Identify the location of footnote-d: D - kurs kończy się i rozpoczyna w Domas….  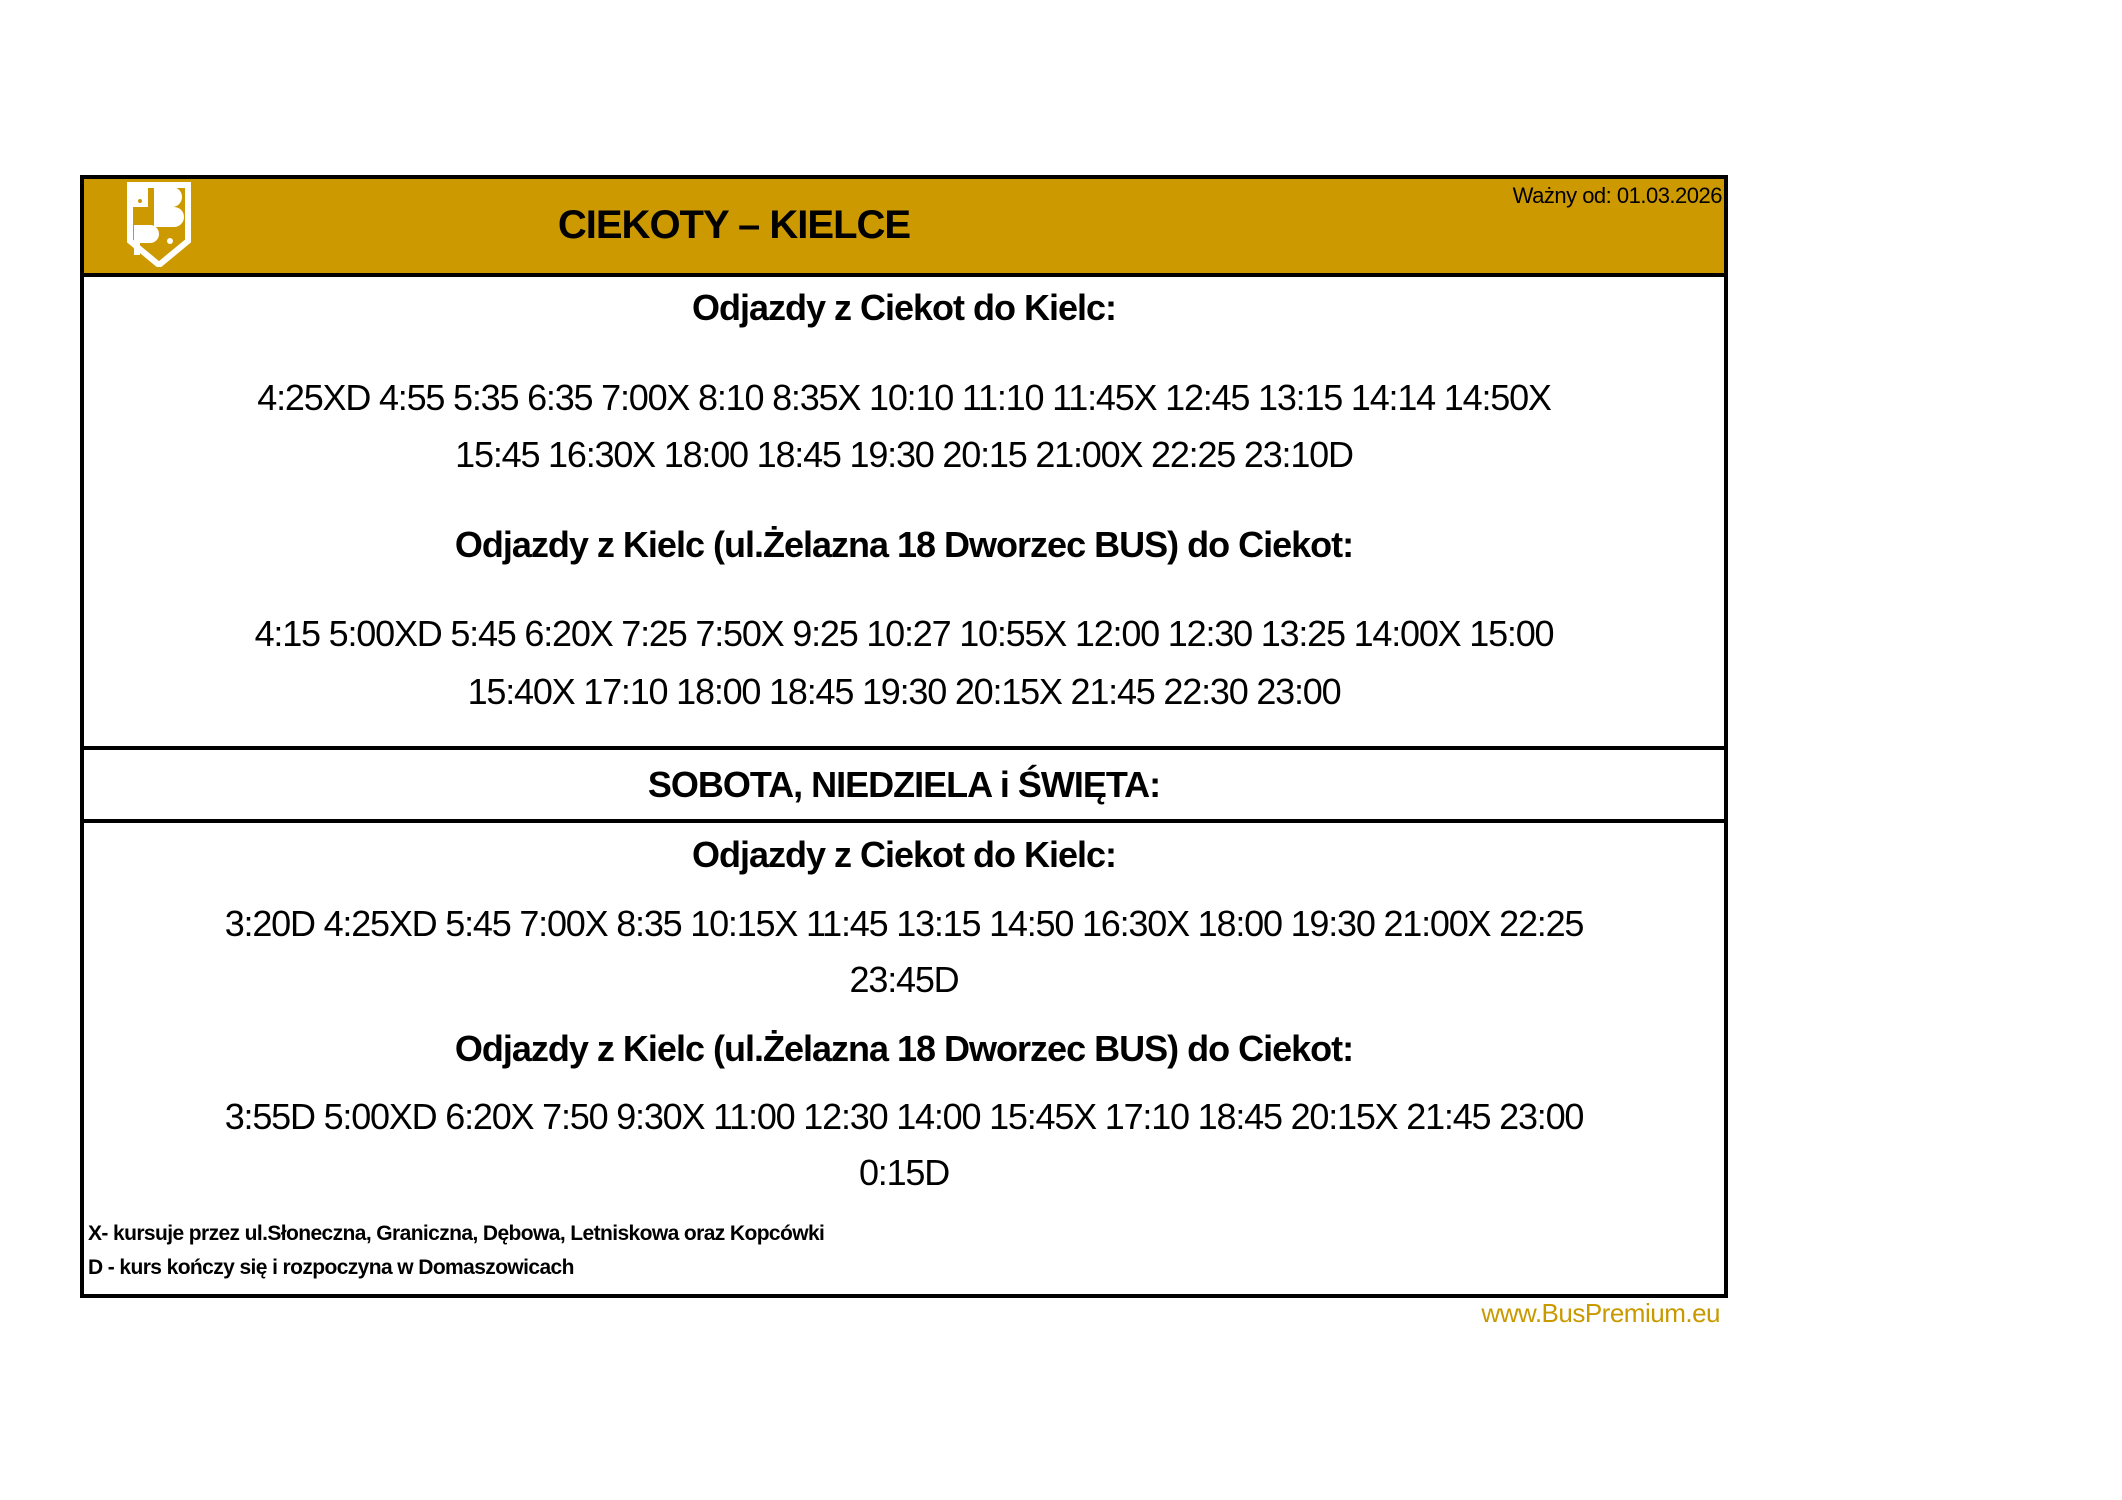
(331, 1267).